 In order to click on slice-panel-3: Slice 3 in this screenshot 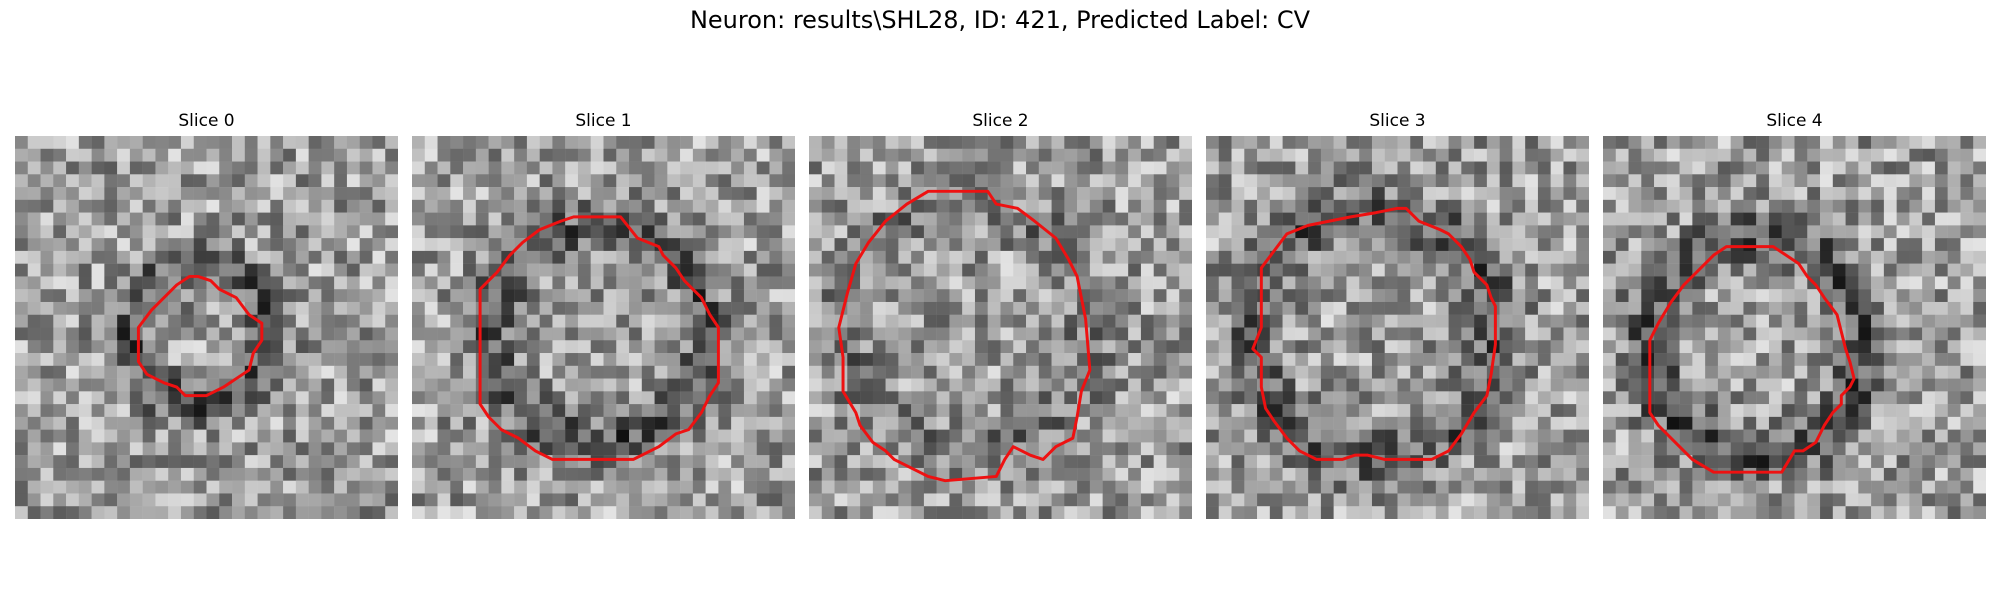, I will do `click(1397, 314)`.